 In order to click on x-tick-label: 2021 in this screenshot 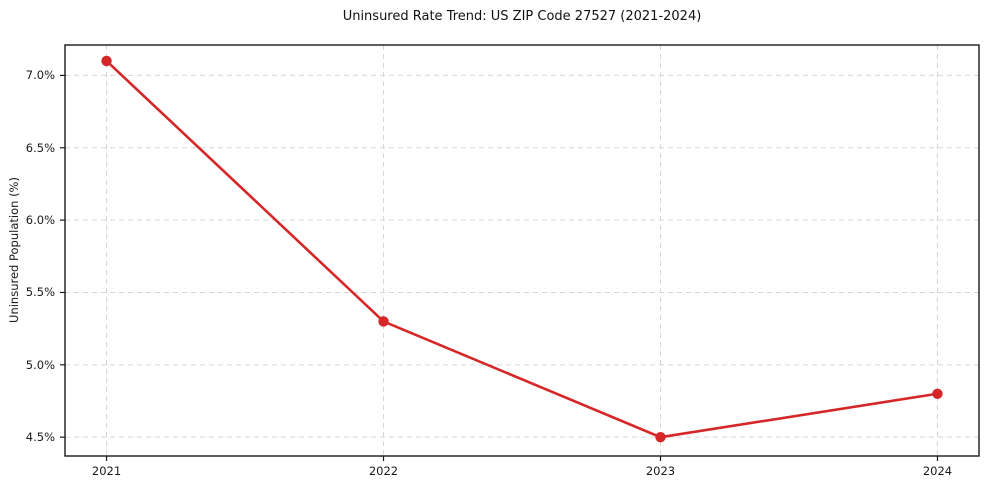, I will do `click(106, 471)`.